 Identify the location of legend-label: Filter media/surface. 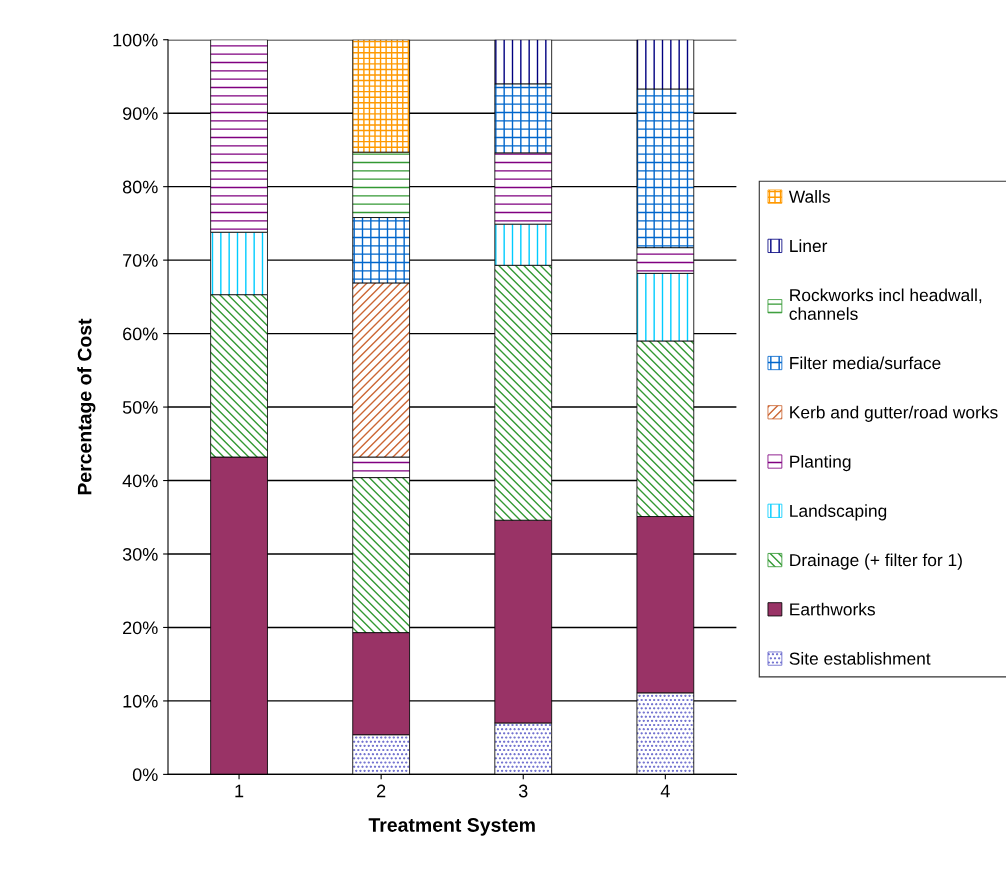
(865, 363).